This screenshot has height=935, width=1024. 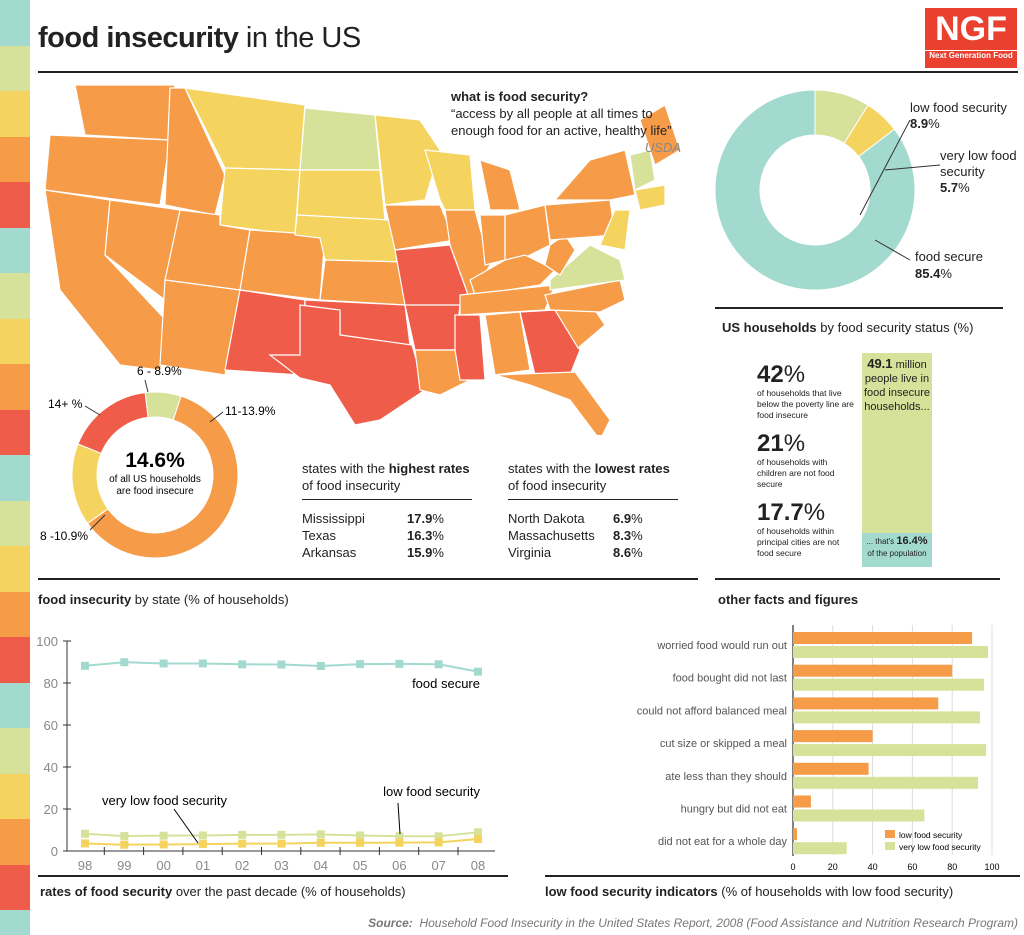 I want to click on state-rate: 17.9%, so click(x=425, y=518).